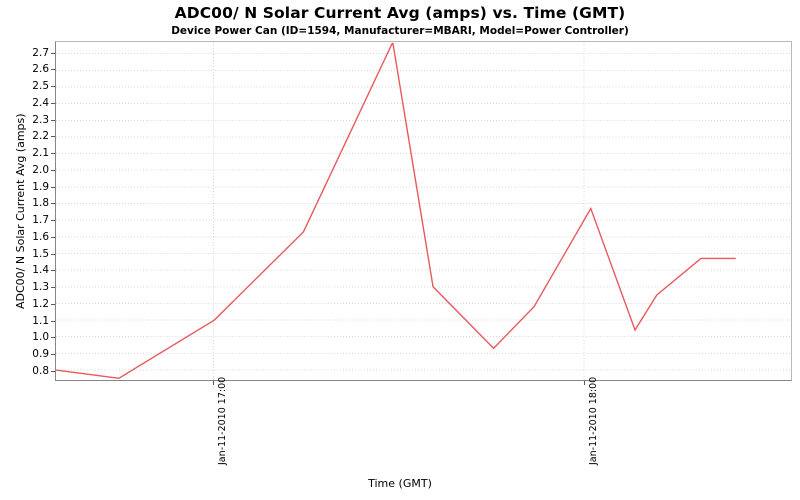 The width and height of the screenshot is (800, 500). What do you see at coordinates (40, 69) in the screenshot?
I see `y-tick-label: 2.6` at bounding box center [40, 69].